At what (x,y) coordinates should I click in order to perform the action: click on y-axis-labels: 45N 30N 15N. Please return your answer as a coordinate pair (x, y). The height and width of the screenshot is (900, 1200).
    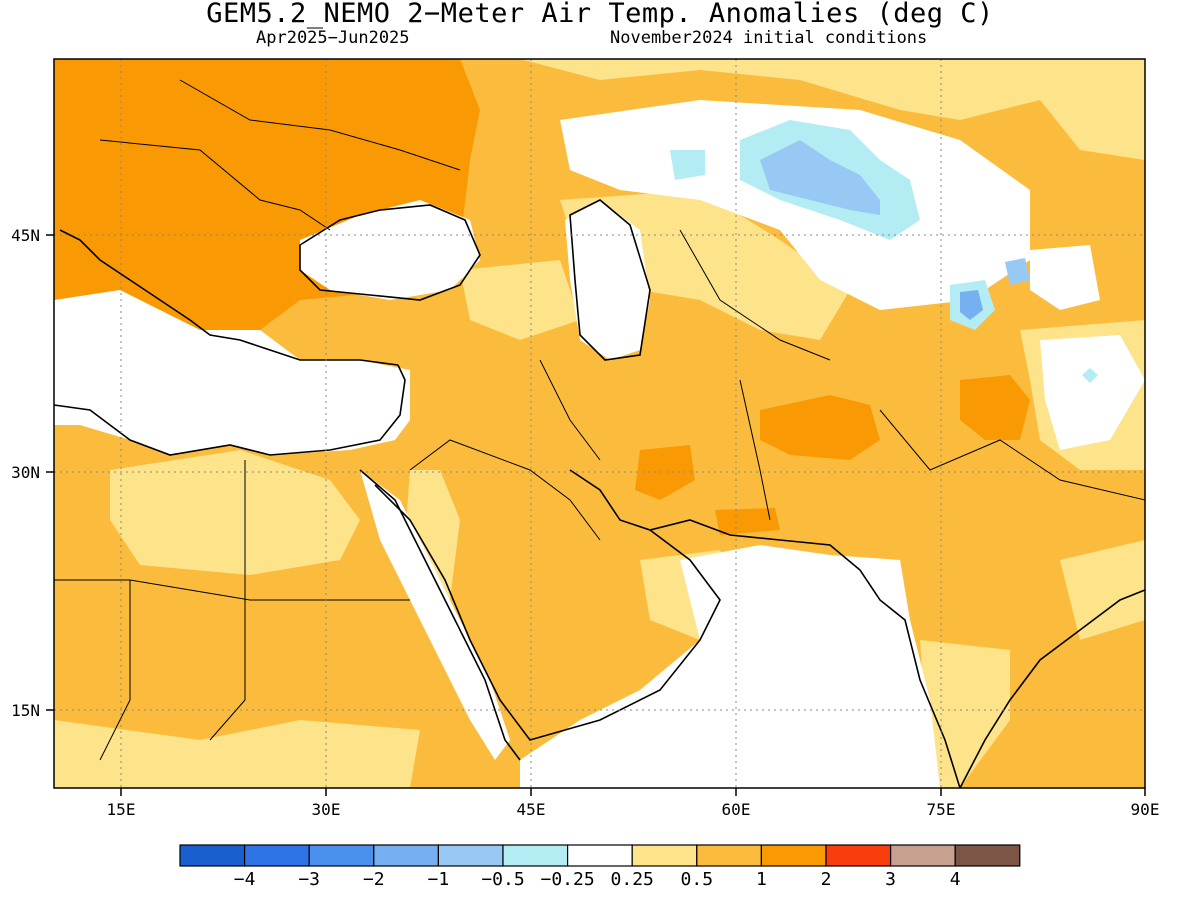
    Looking at the image, I should click on (25, 473).